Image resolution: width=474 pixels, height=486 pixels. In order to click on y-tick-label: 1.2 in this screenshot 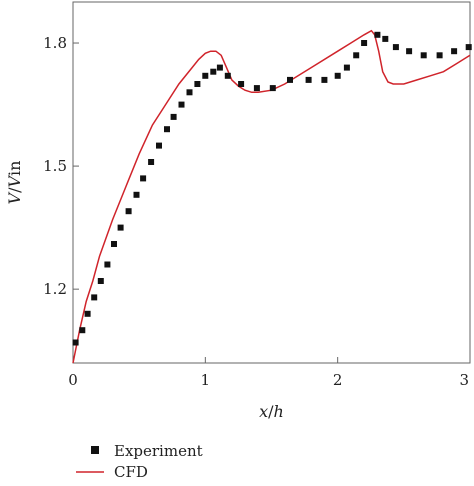, I will do `click(55, 289)`.